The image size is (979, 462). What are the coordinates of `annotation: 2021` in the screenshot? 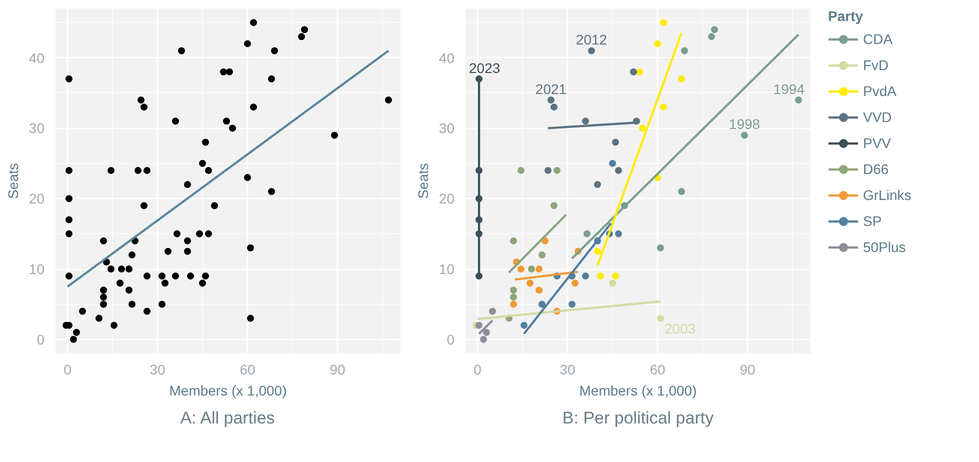 It's located at (551, 89).